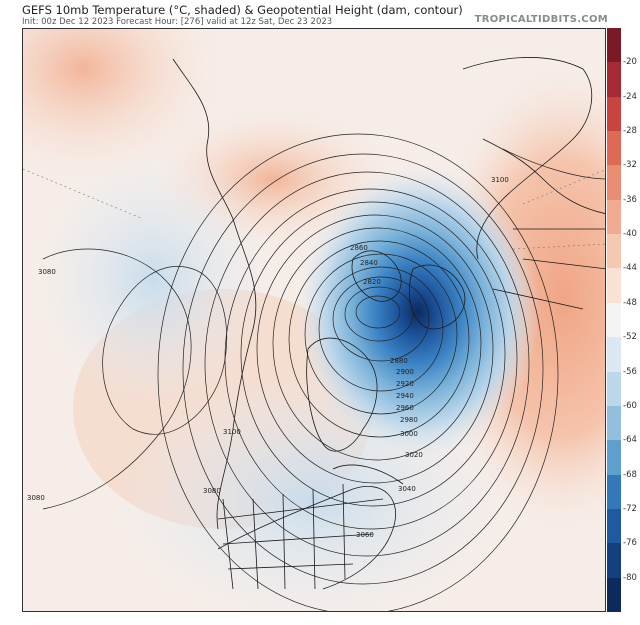 The width and height of the screenshot is (640, 625). Describe the element at coordinates (399, 361) in the screenshot. I see `contour-label: 2880` at that location.